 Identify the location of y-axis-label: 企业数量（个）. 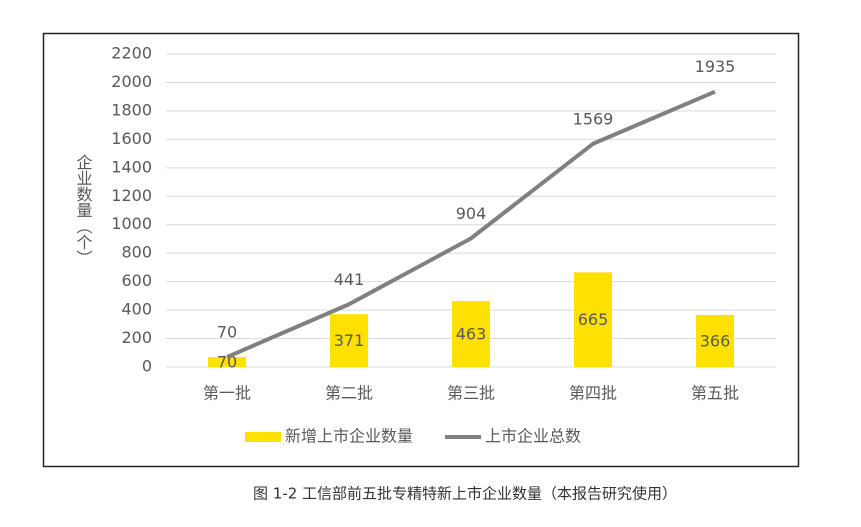
(83, 210).